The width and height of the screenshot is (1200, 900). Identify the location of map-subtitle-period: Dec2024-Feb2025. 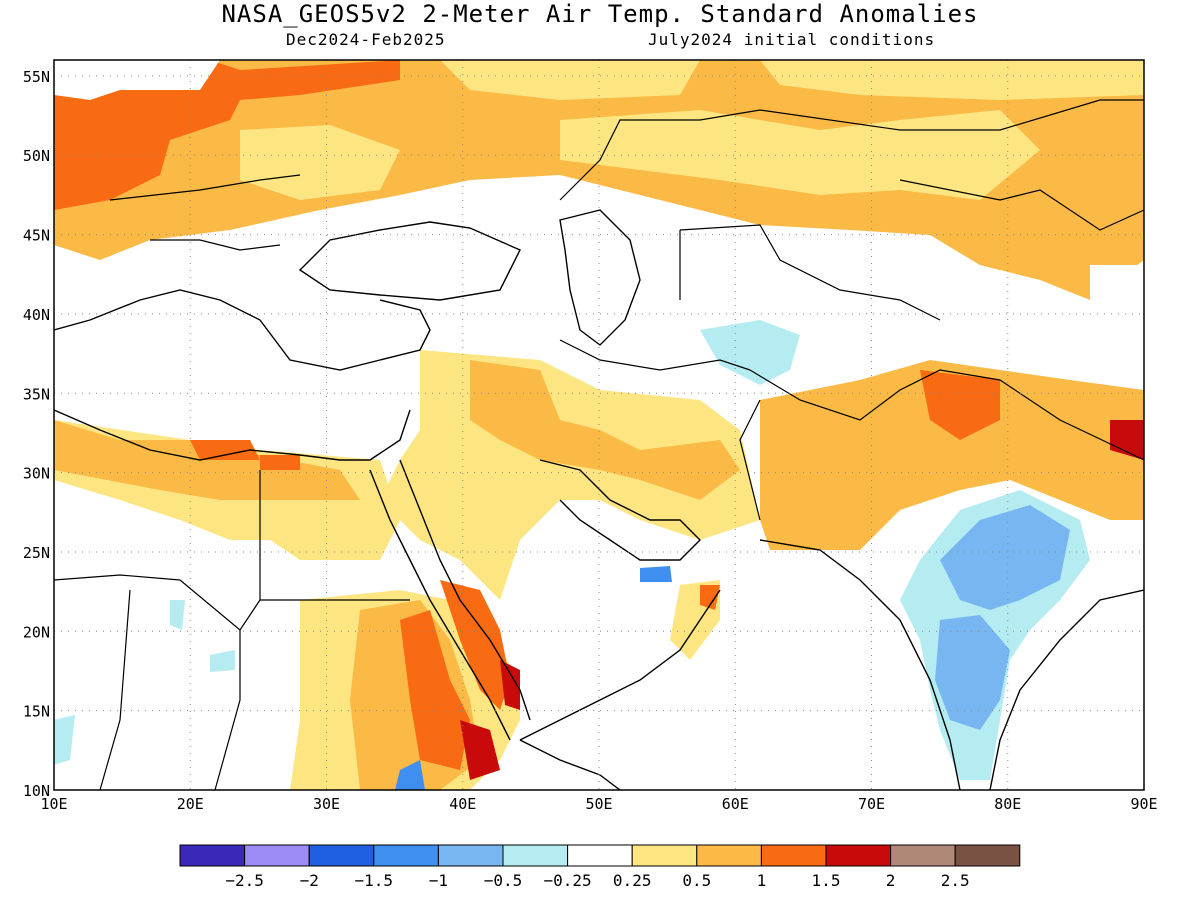
(366, 39).